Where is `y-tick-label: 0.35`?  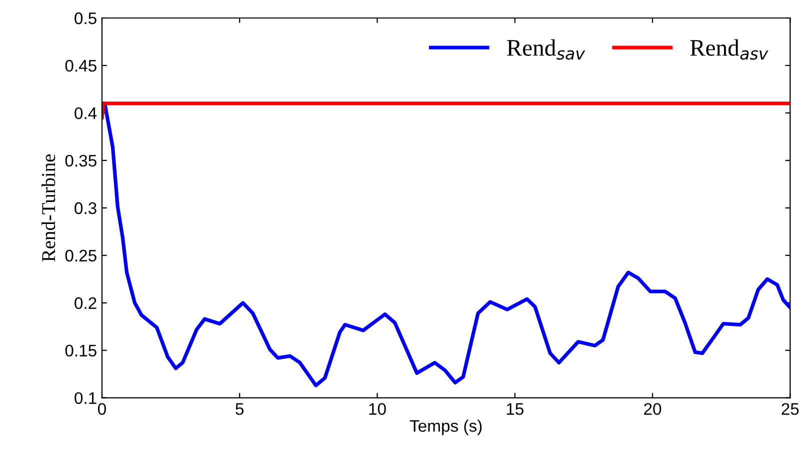
y-tick-label: 0.35 is located at coordinates (80, 160).